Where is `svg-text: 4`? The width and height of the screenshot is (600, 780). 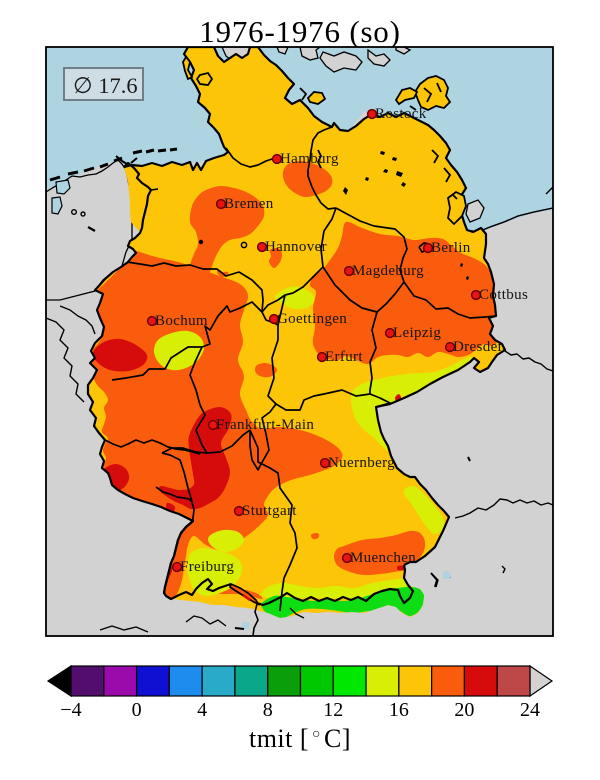
svg-text: 4 is located at coordinates (202, 710).